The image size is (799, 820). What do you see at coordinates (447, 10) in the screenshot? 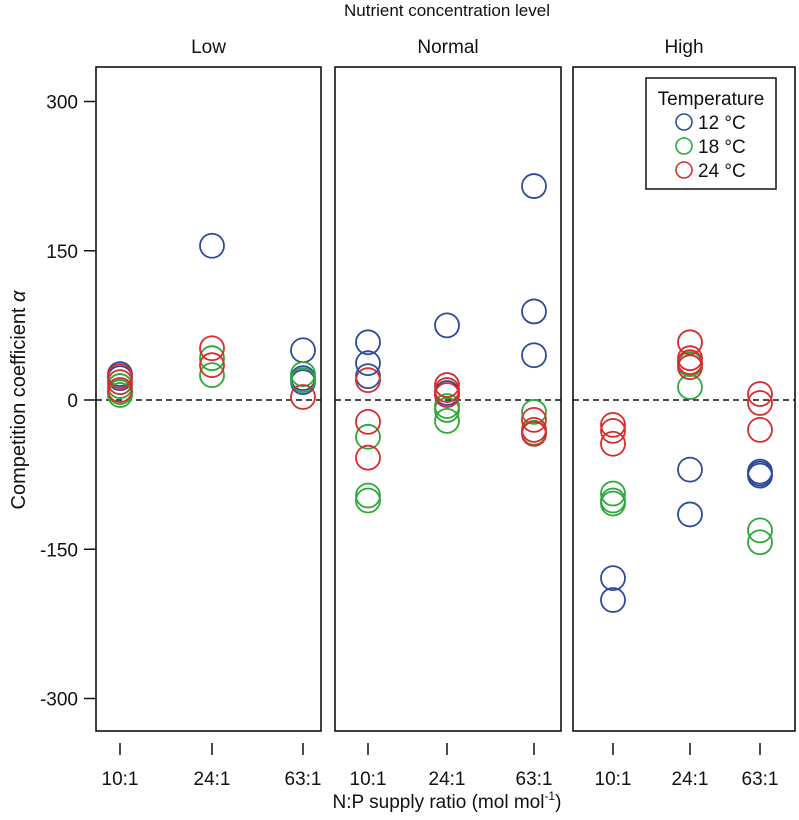
I see `chart-title: Nutrient concentration level` at bounding box center [447, 10].